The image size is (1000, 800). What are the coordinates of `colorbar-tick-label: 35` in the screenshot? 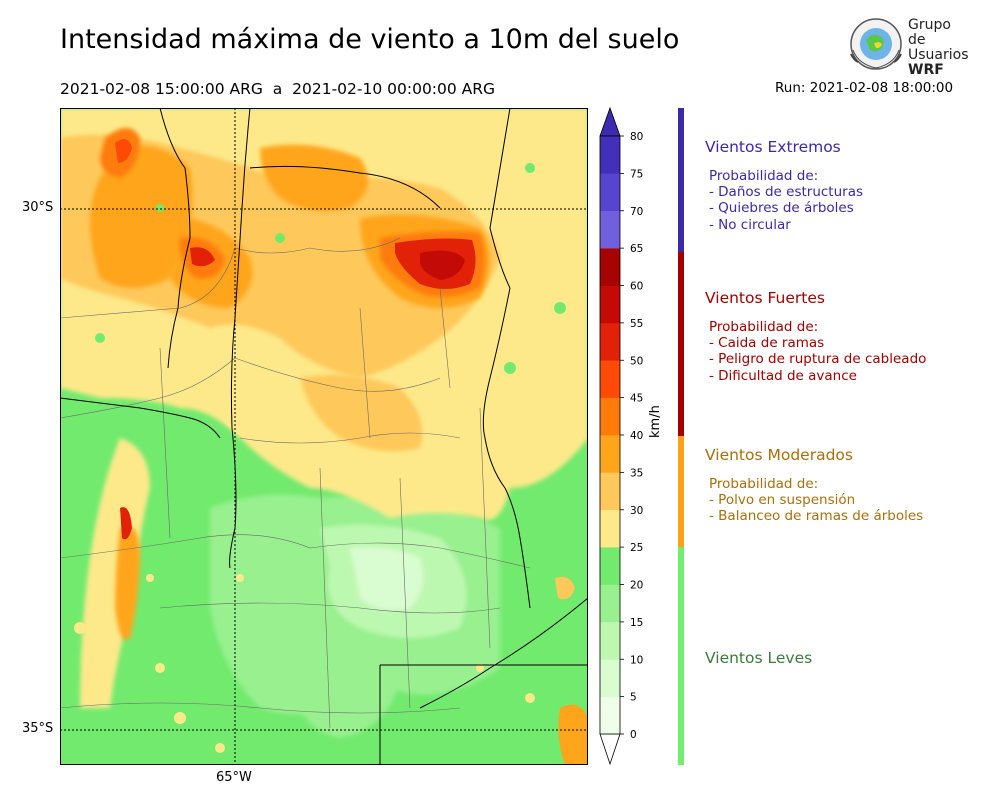 It's located at (636, 473).